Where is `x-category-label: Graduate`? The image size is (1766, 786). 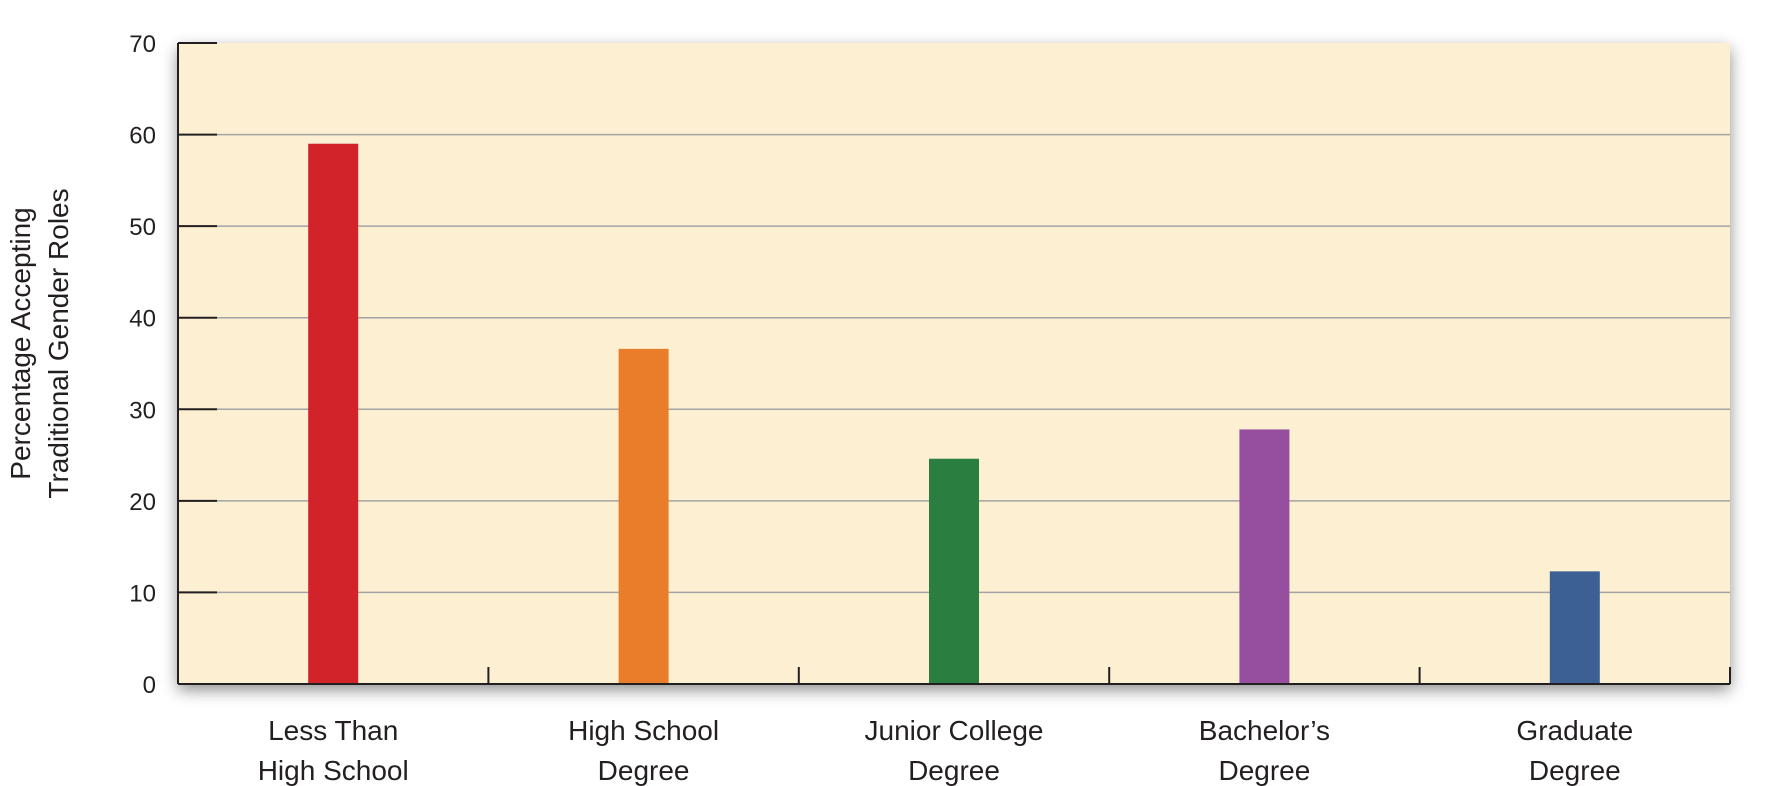 x-category-label: Graduate is located at coordinates (1574, 730).